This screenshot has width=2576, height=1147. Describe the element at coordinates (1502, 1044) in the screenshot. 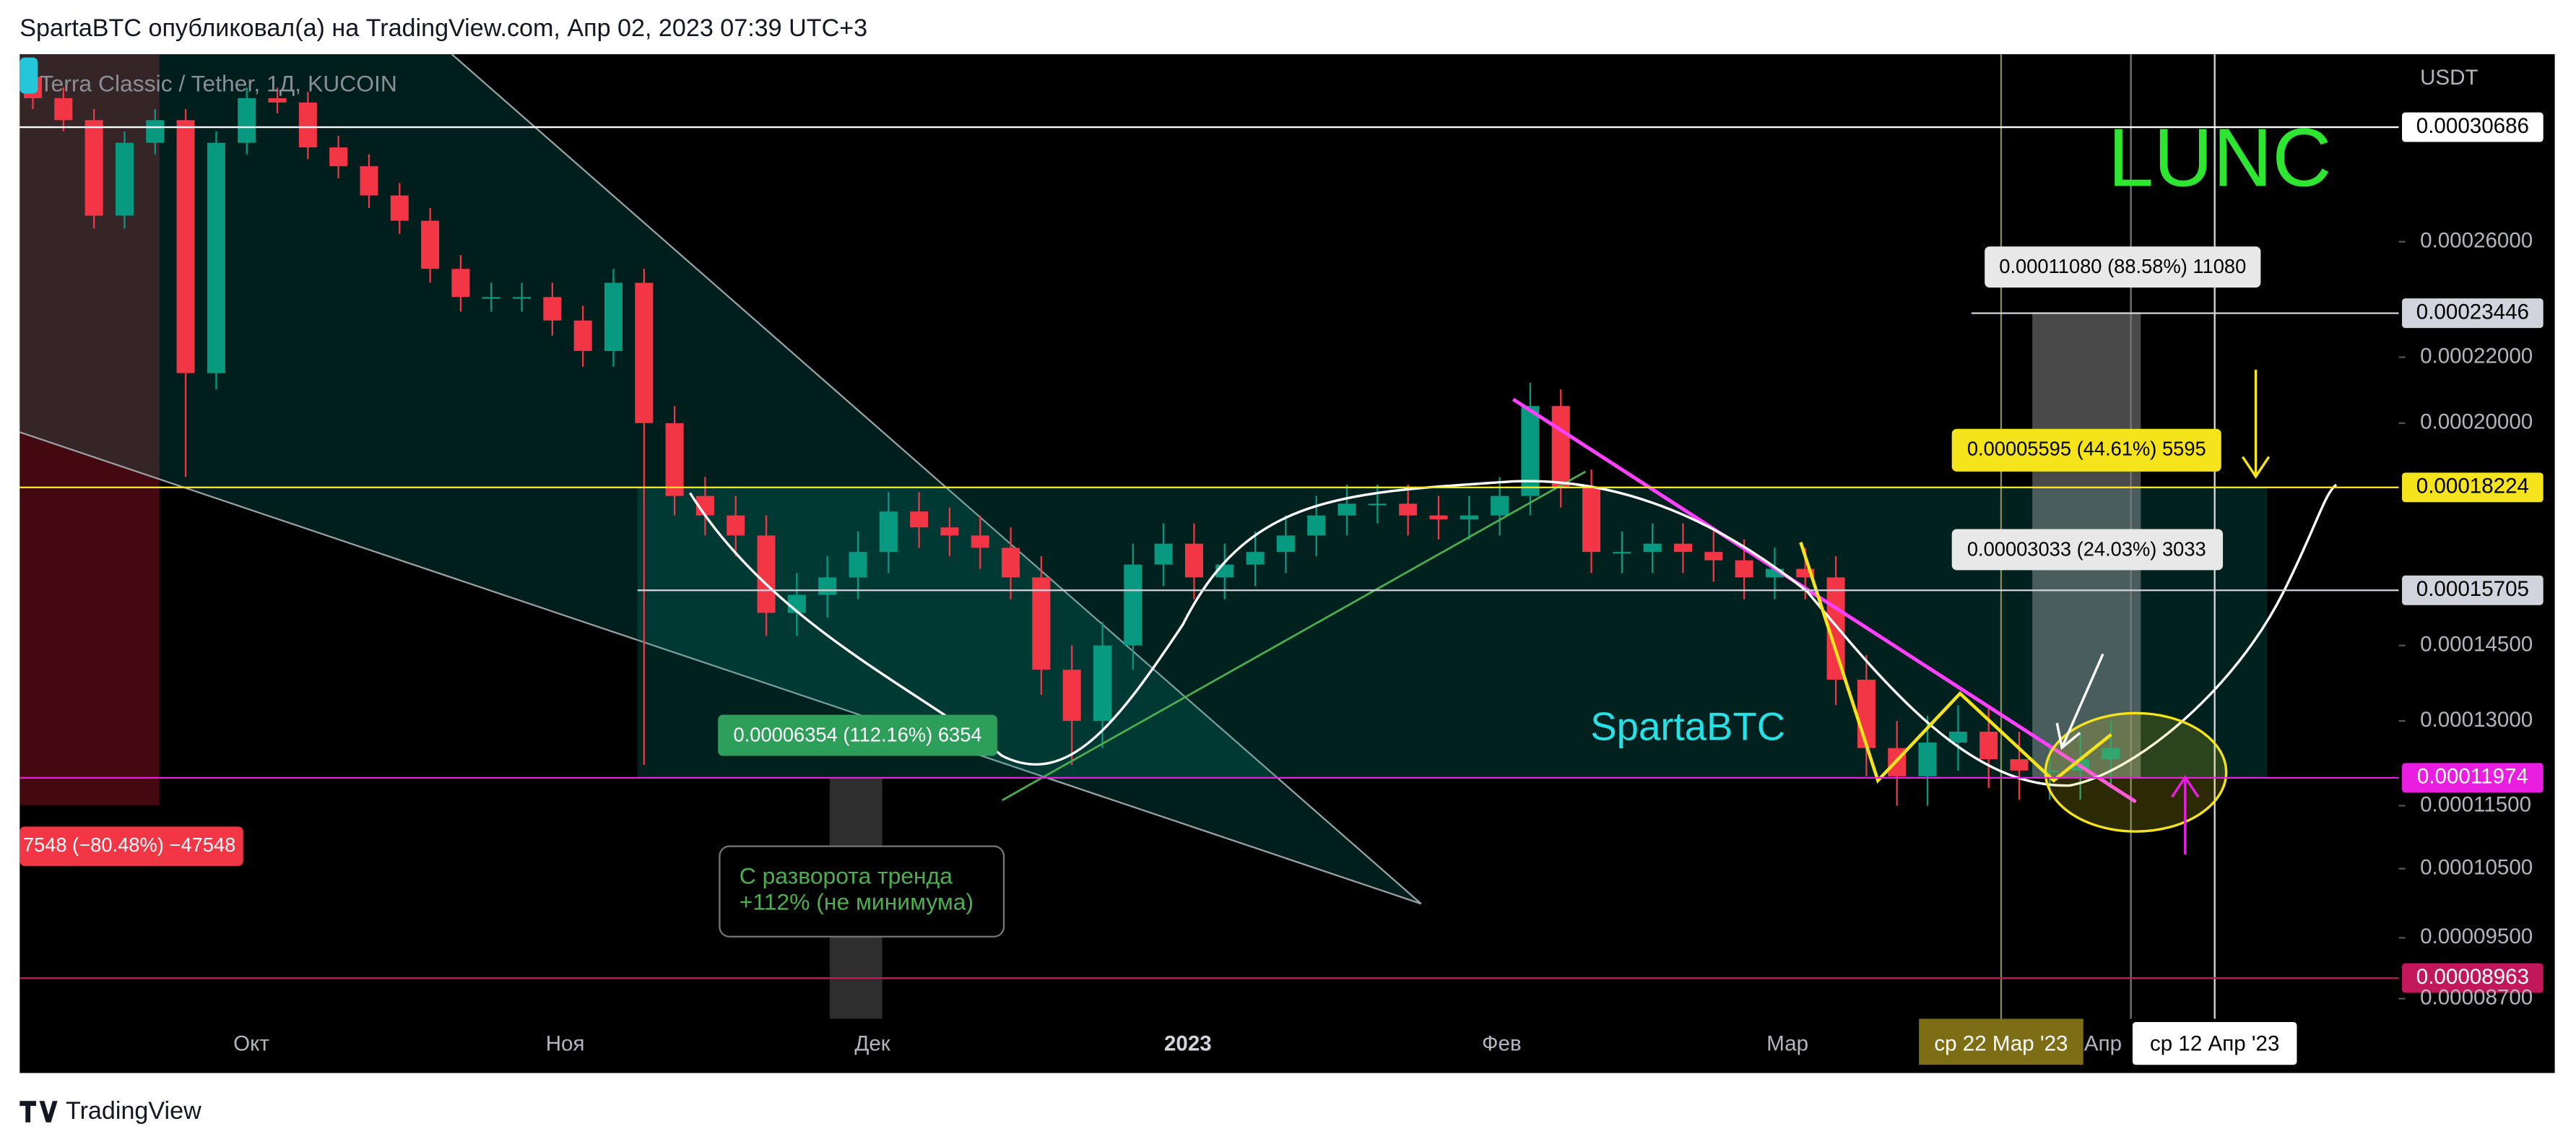

I see `x-tick-label: Фев` at that location.